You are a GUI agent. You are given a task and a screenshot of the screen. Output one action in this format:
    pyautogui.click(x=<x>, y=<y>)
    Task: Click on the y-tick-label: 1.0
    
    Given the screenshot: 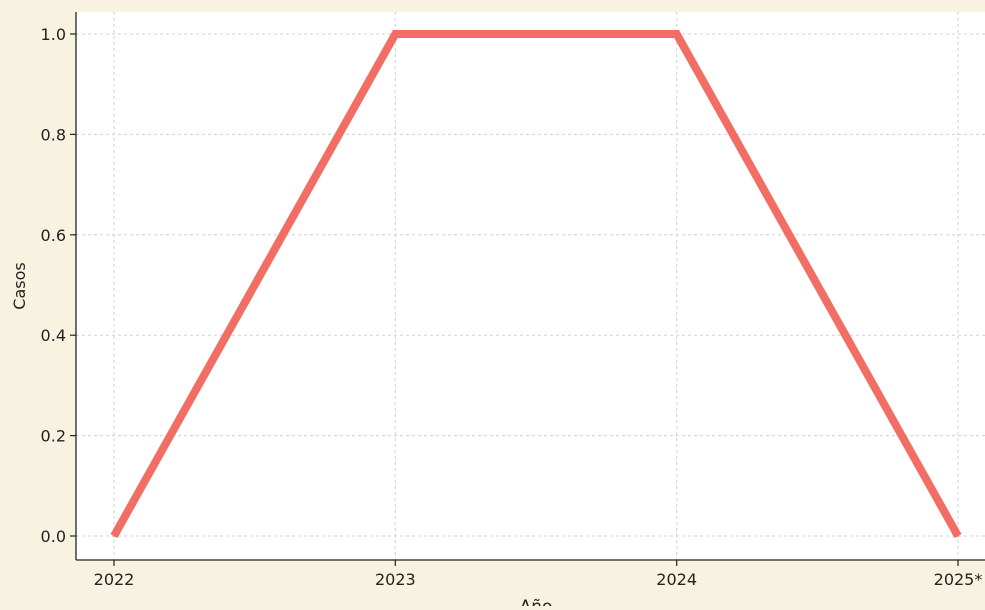 What is the action you would take?
    pyautogui.click(x=53, y=34)
    